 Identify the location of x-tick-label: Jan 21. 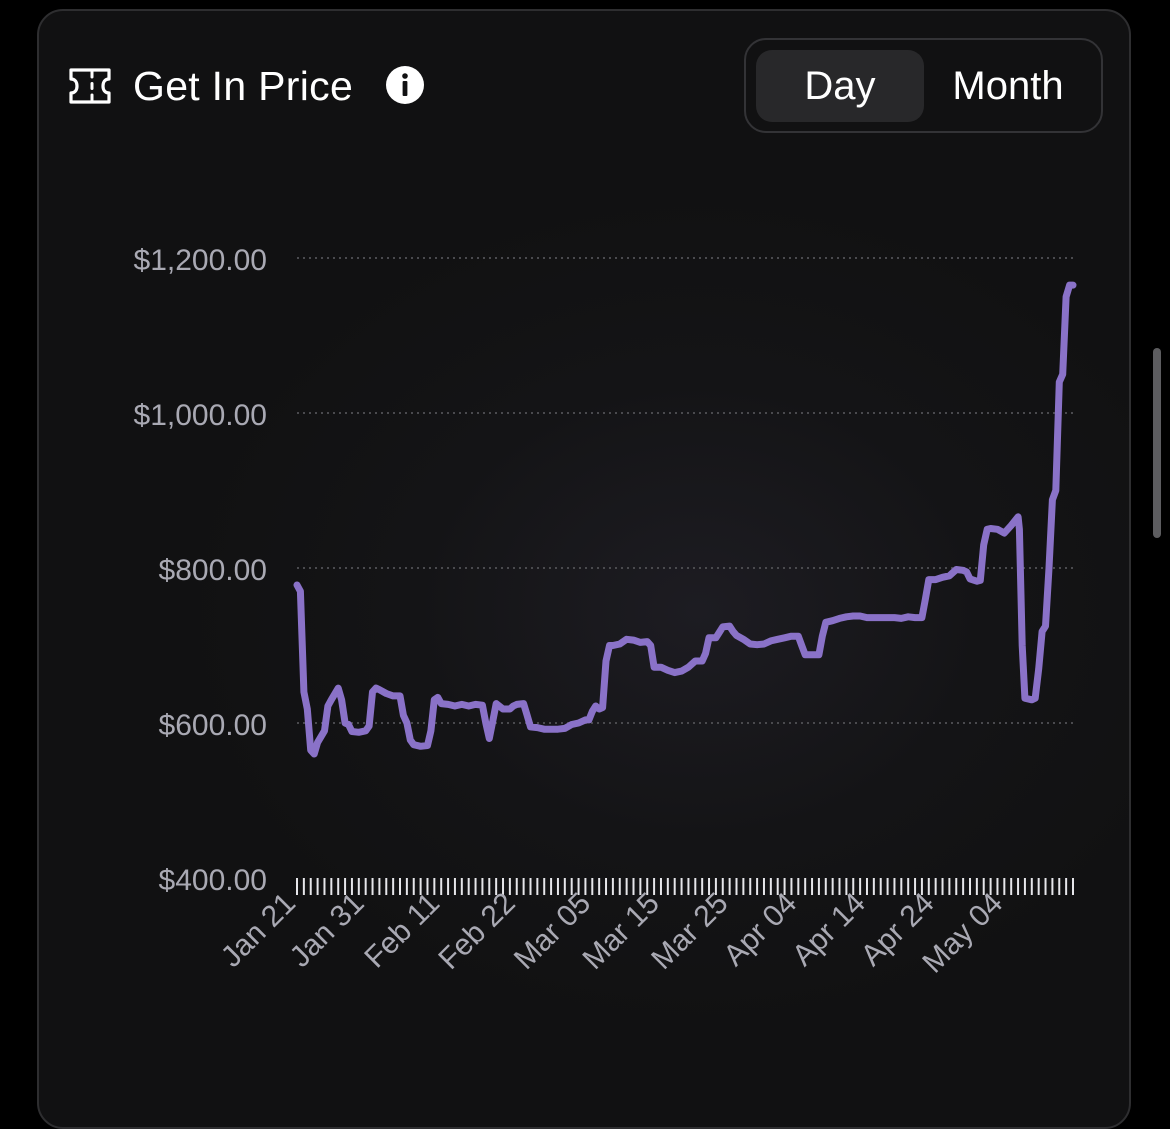
(258, 930).